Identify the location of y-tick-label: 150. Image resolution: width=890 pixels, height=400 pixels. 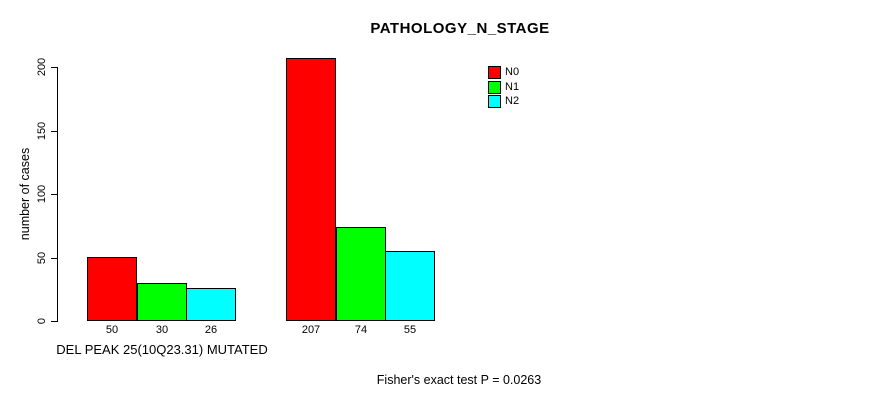
(42, 131).